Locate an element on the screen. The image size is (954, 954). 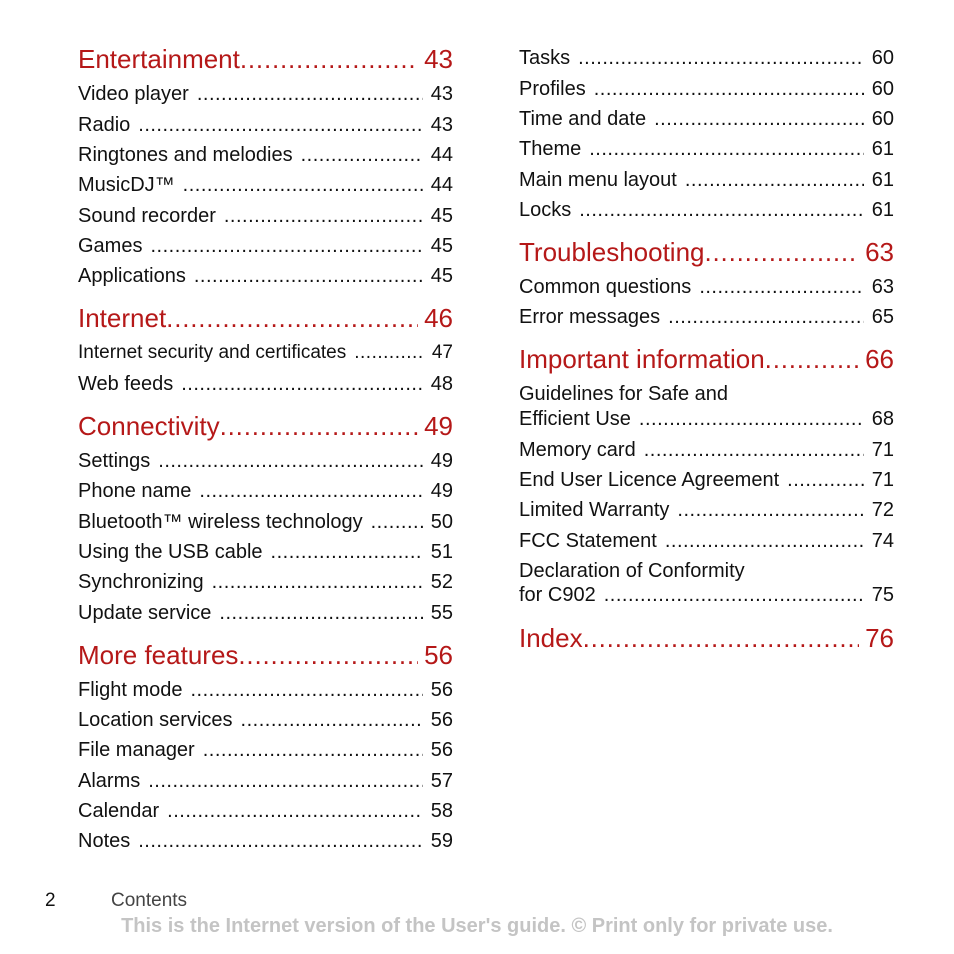
entry-page: 71 is located at coordinates (882, 450).